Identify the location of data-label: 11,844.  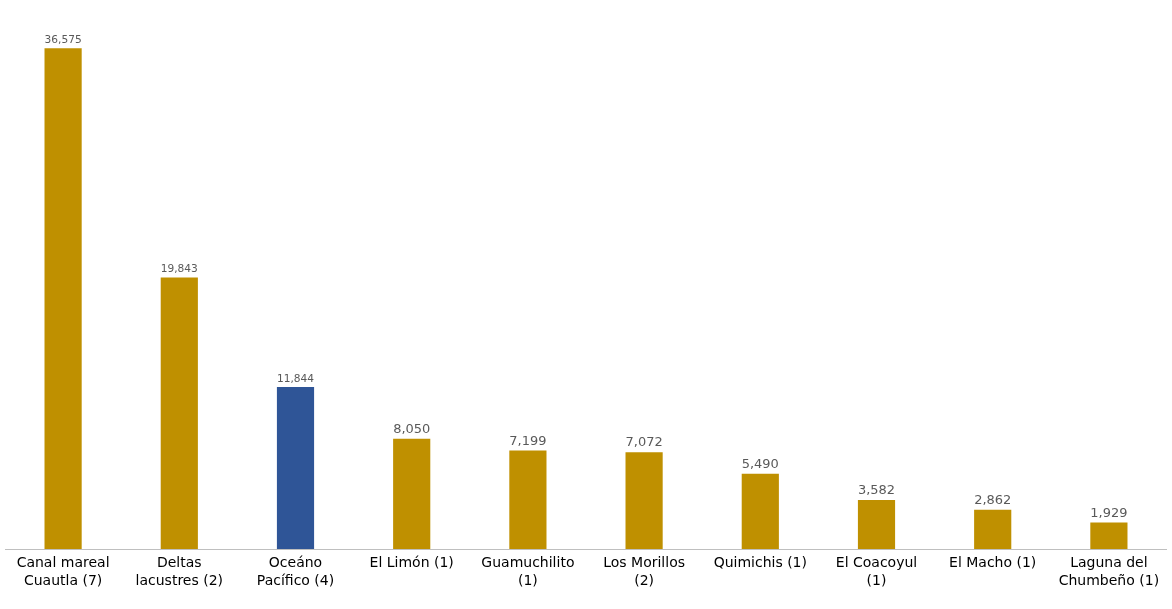
(295, 377).